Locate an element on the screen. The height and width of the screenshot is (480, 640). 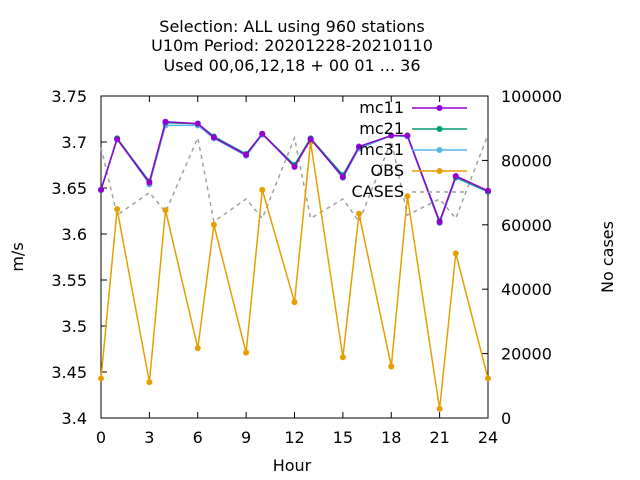
title-line-2: U10m Period: 20201228-20210110 is located at coordinates (292, 45).